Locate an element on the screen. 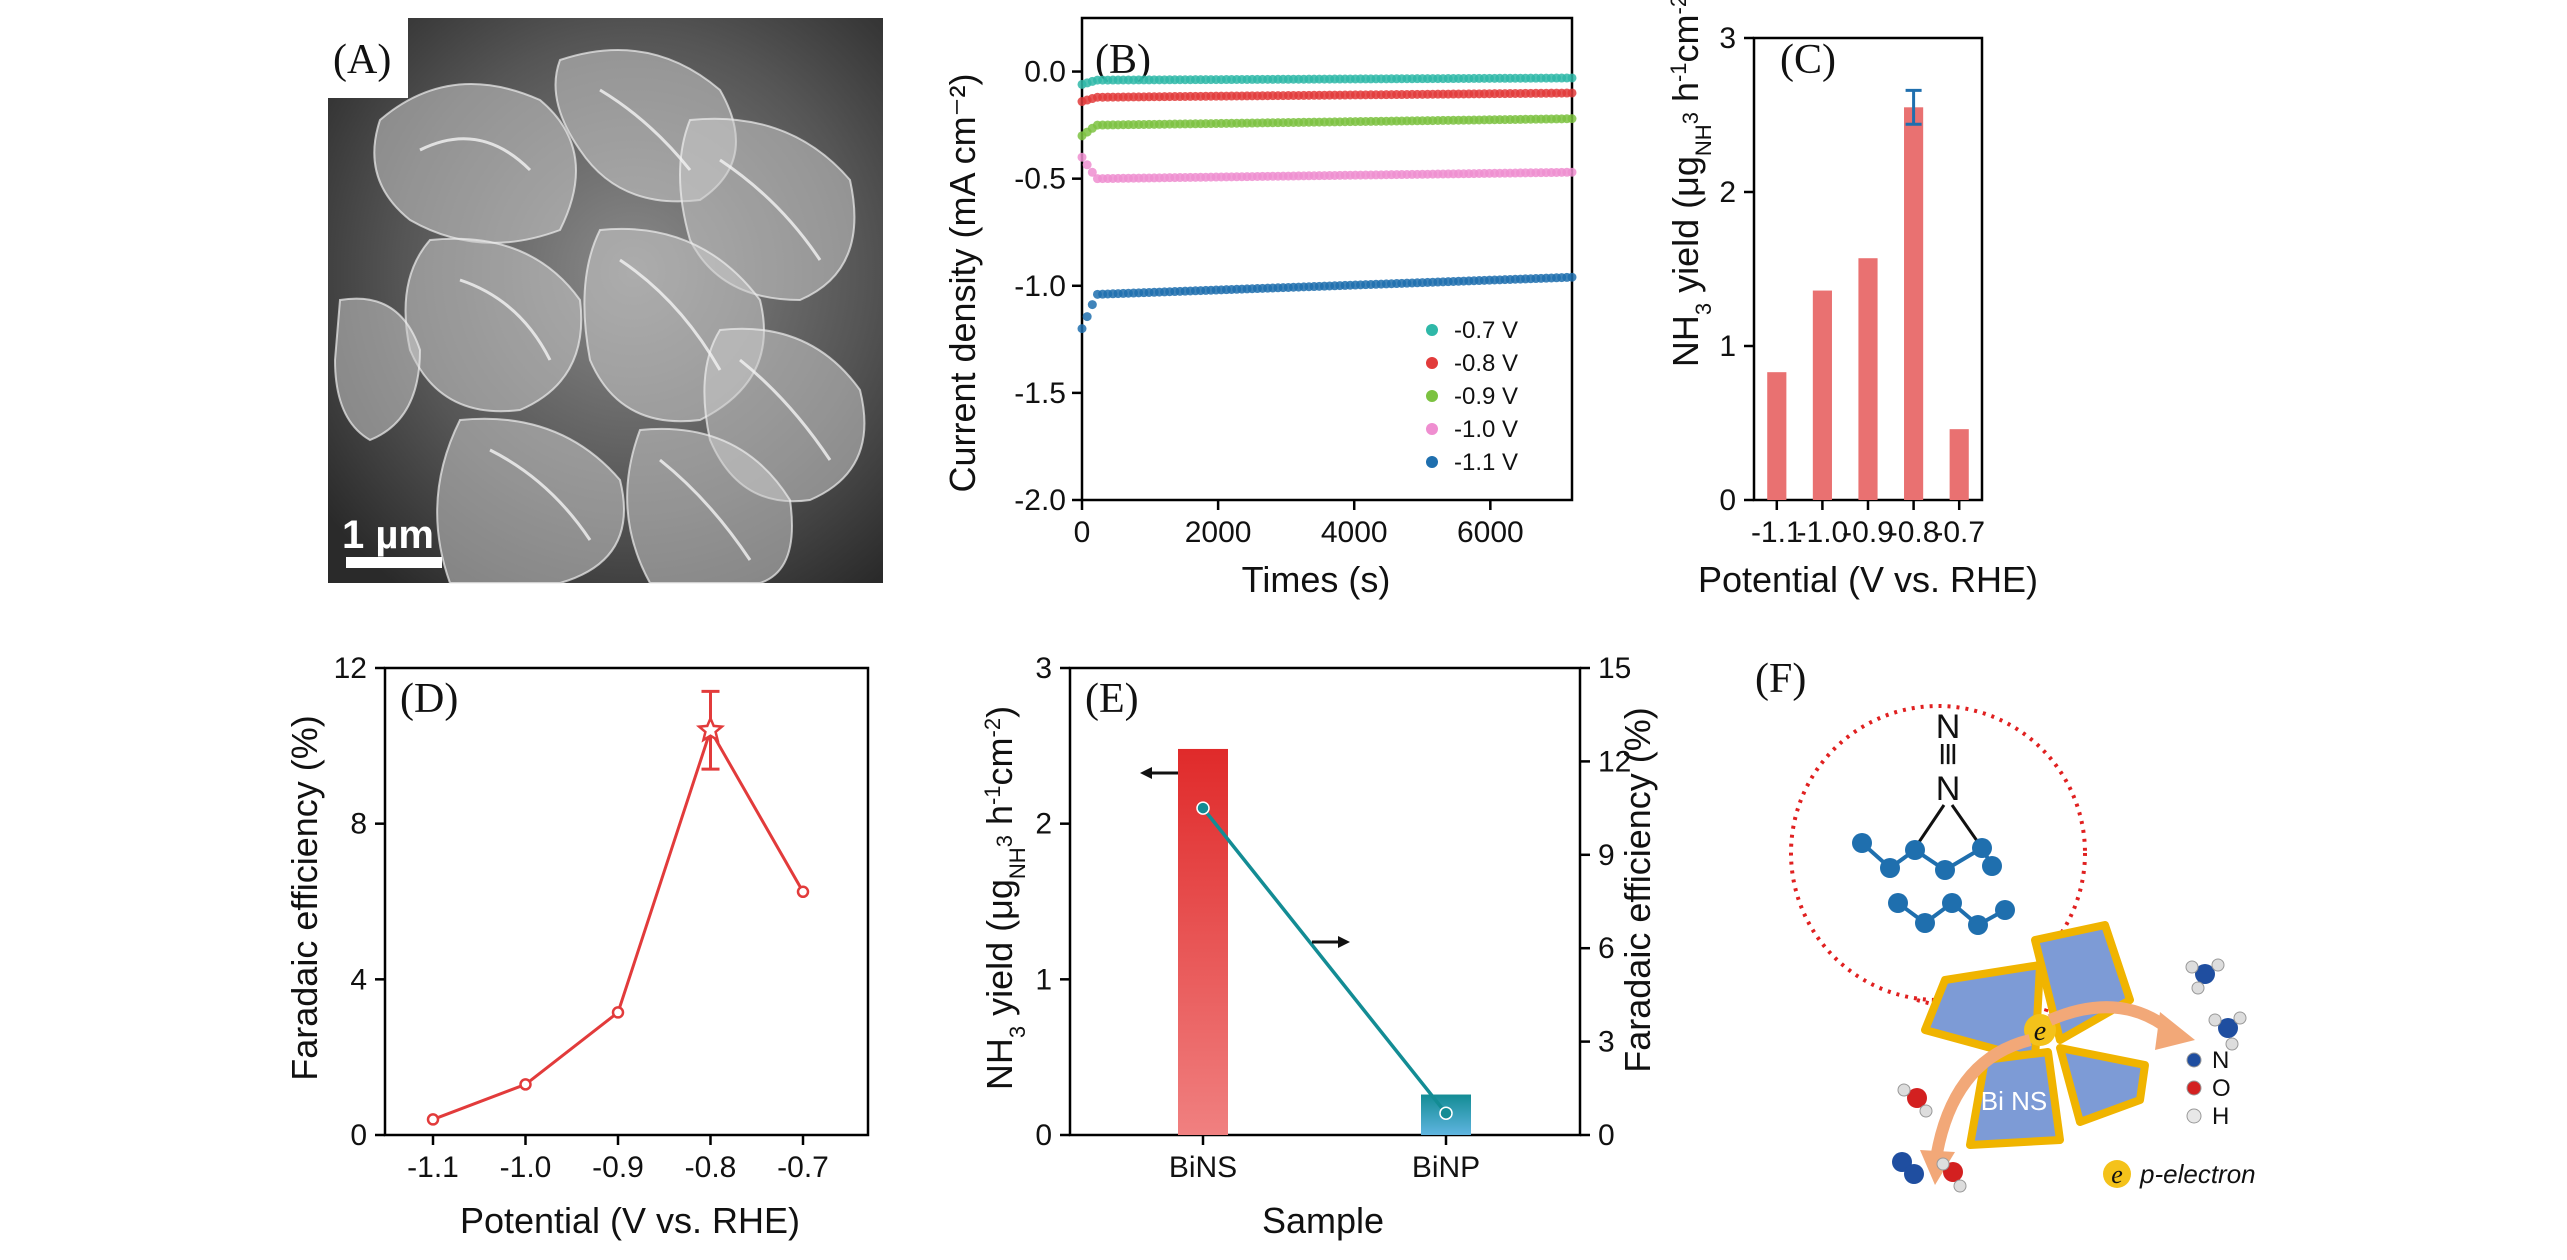 The image size is (2567, 1260). n2-bond-left is located at coordinates (1929, 826).